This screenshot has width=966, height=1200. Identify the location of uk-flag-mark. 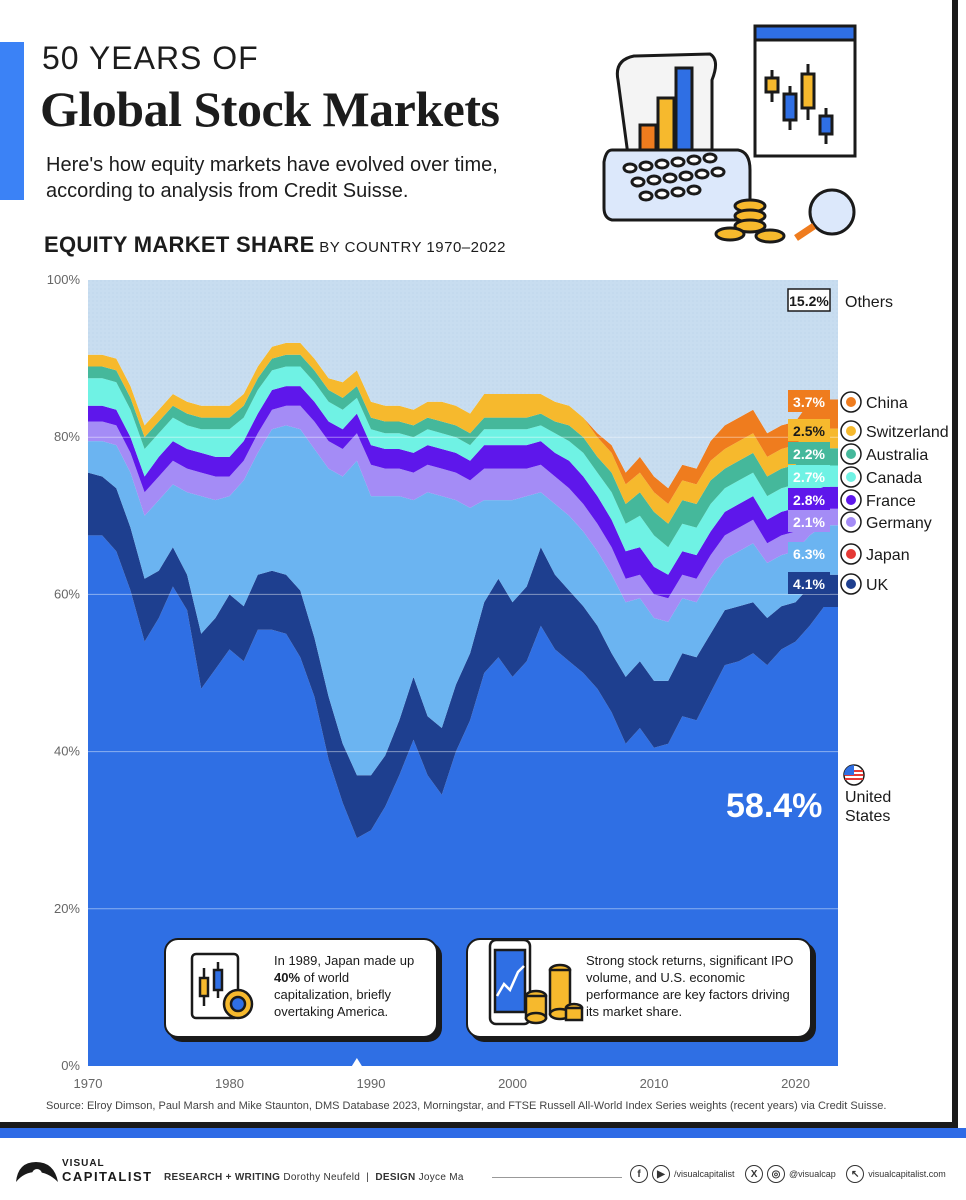
(851, 584).